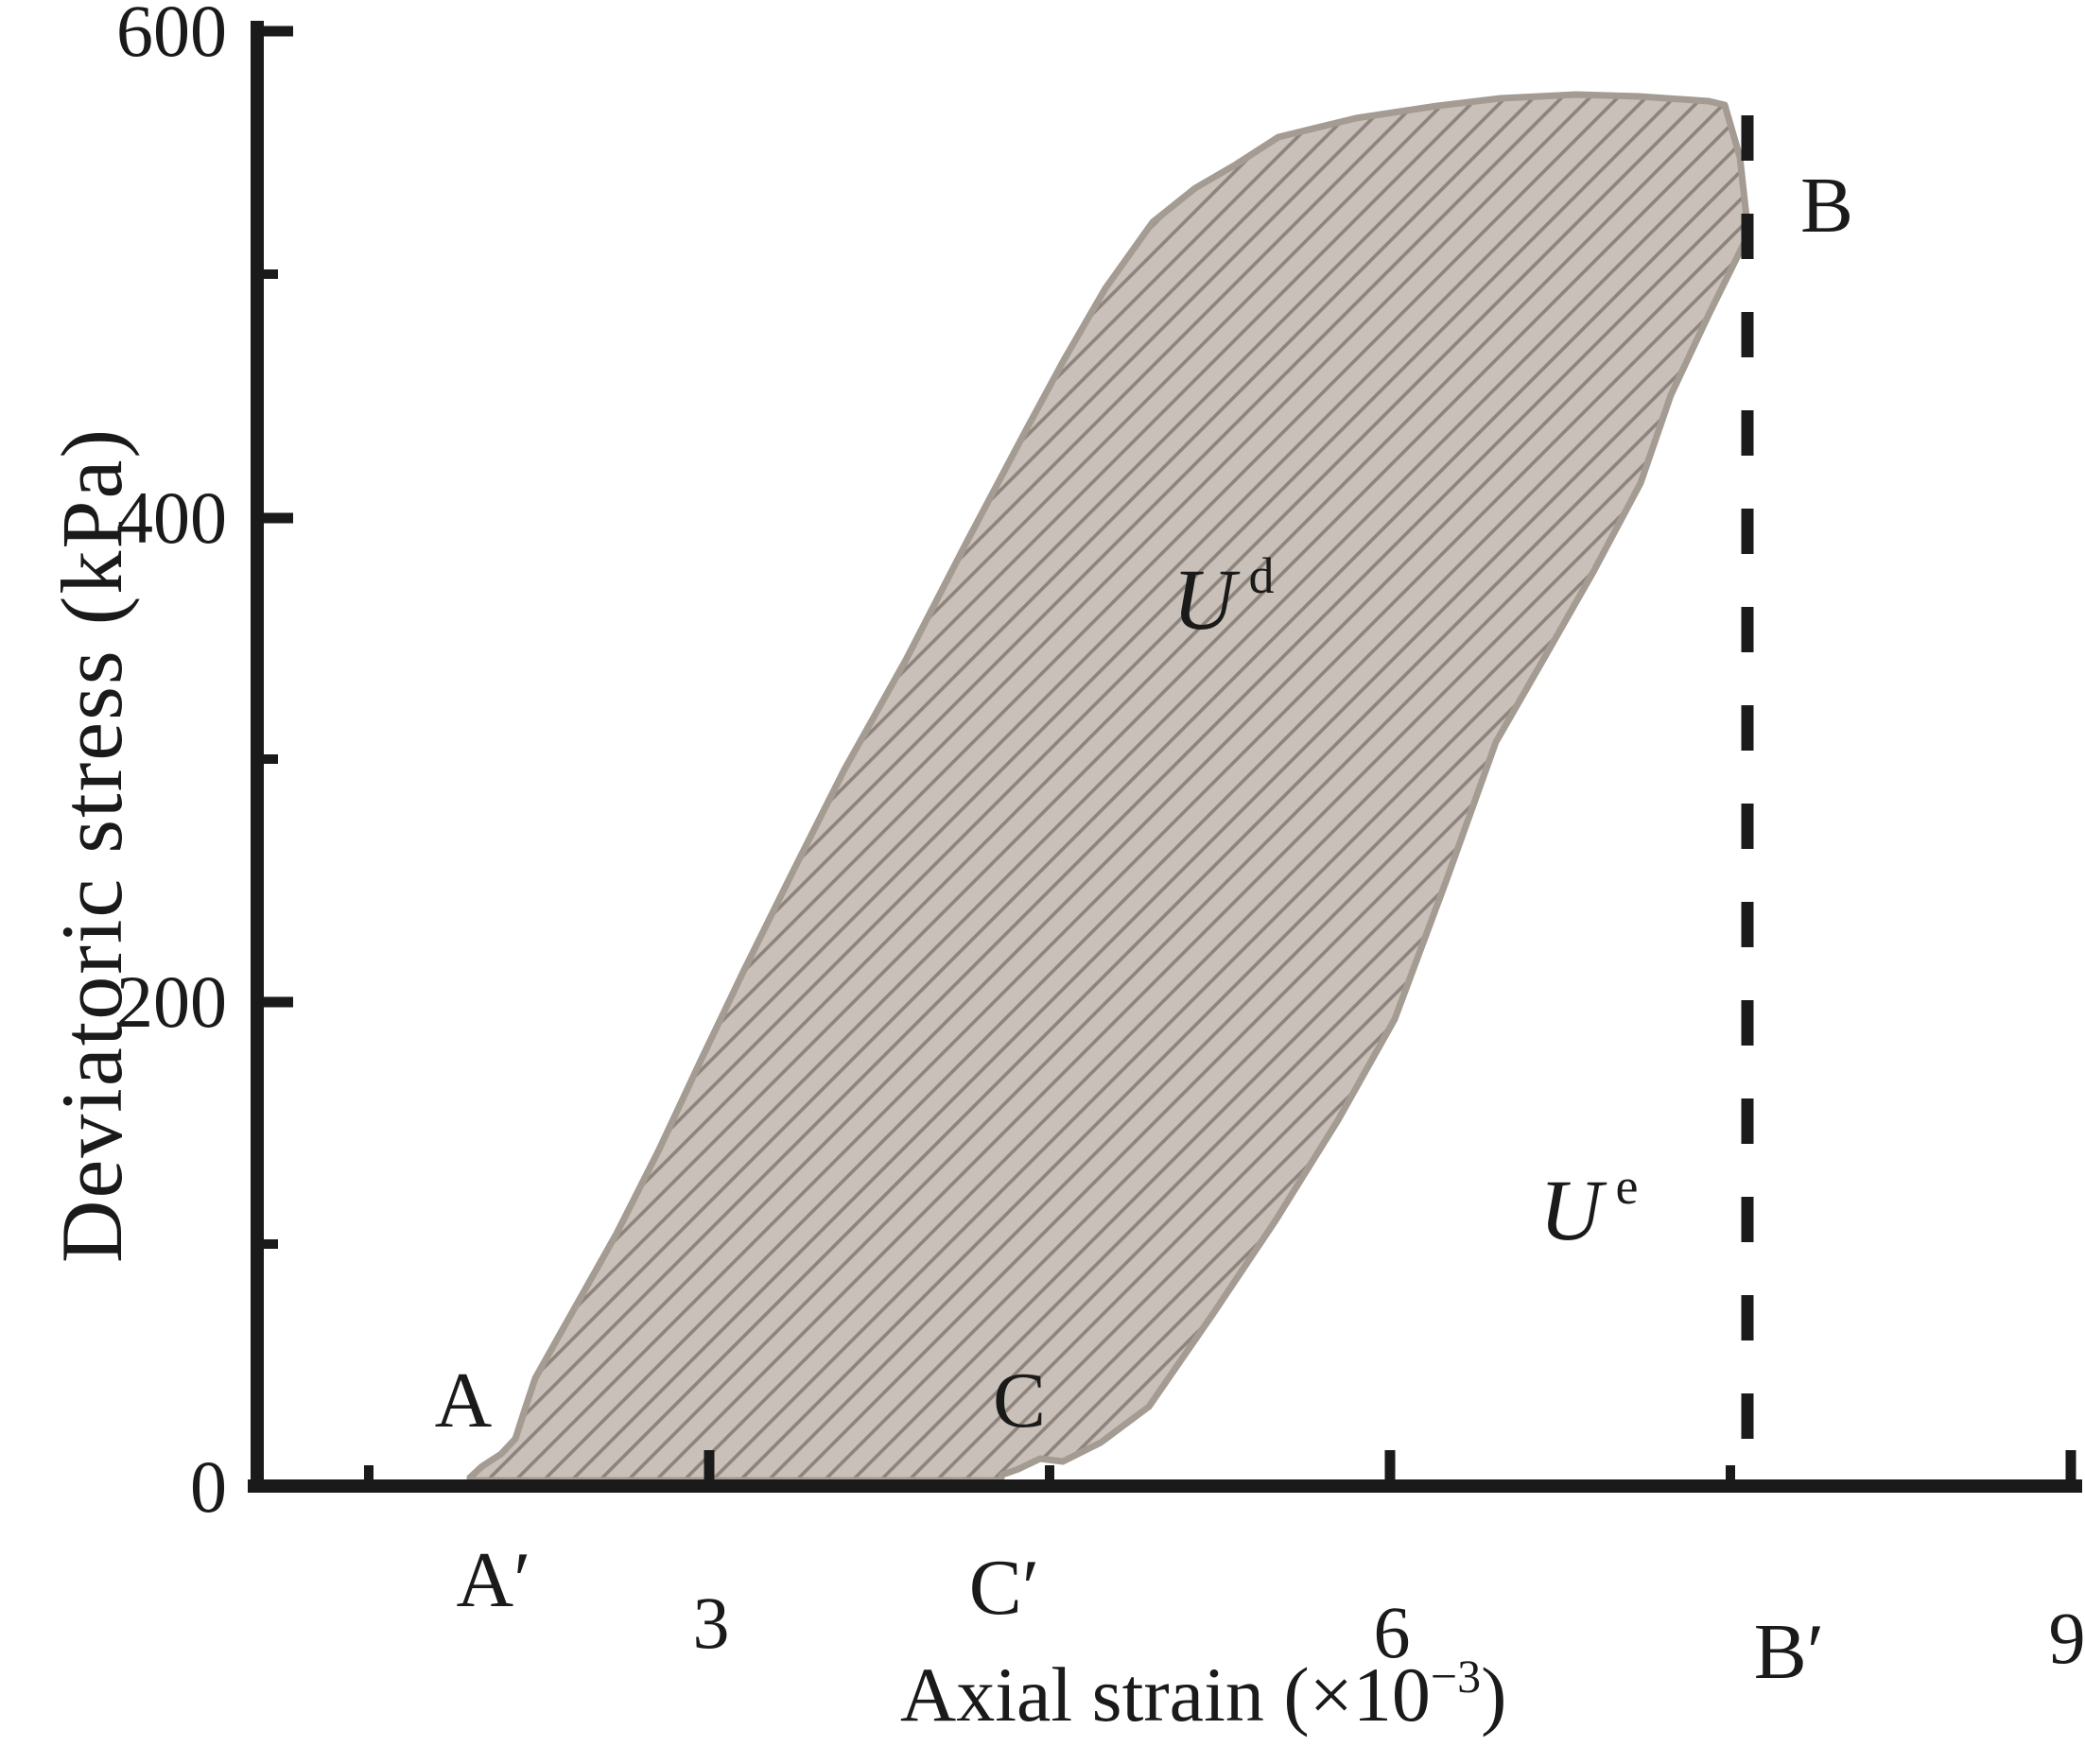  I want to click on x-axis-title-close: ), so click(1494, 1695).